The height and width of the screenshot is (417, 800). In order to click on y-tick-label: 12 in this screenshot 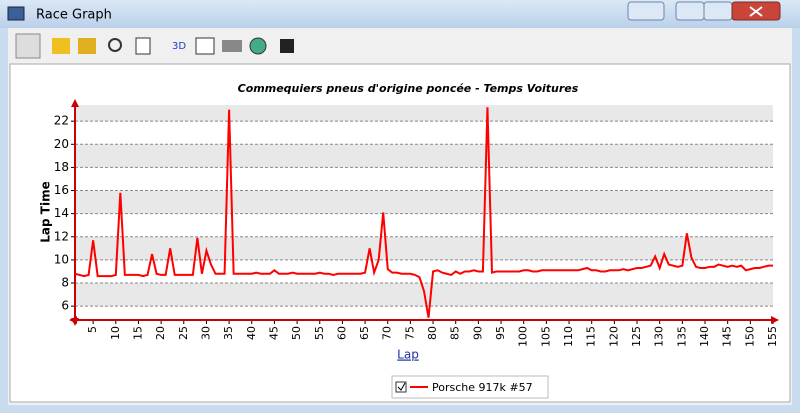, I will do `click(61, 236)`.